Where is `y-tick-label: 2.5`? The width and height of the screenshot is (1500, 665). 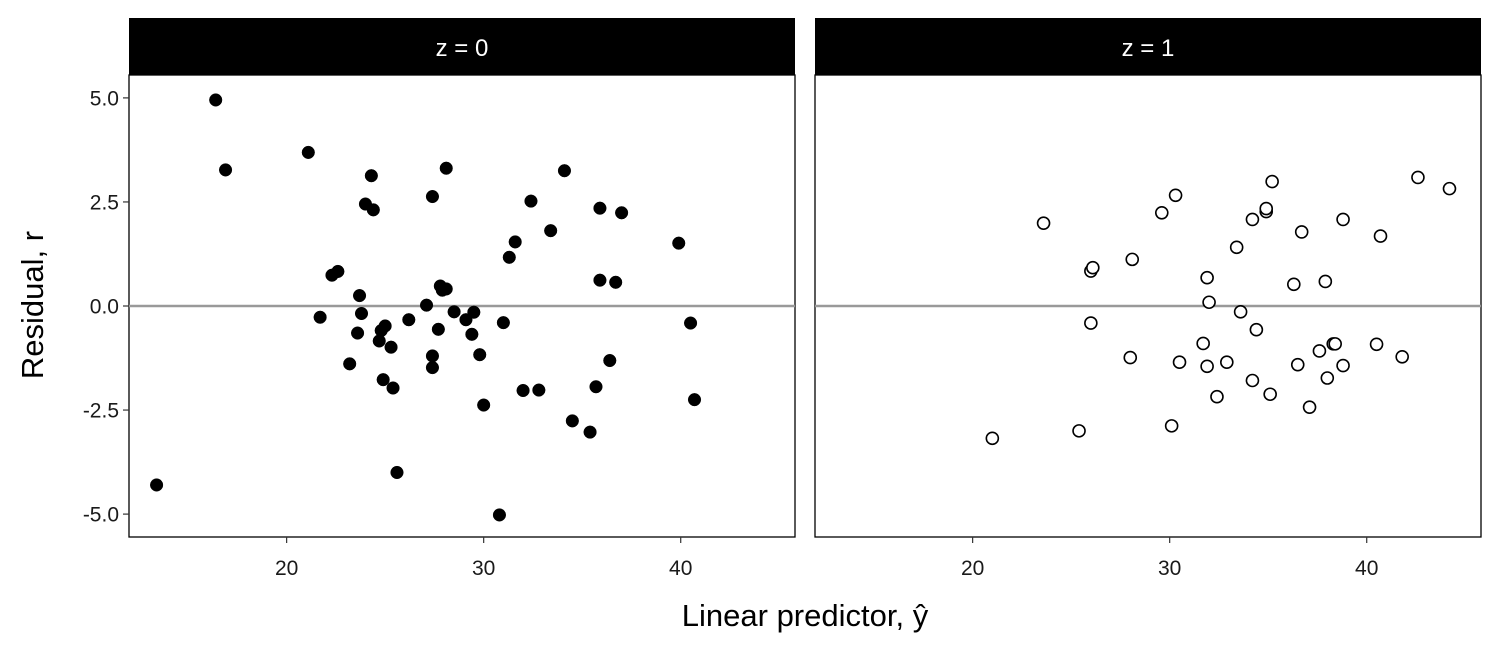 y-tick-label: 2.5 is located at coordinates (104, 202).